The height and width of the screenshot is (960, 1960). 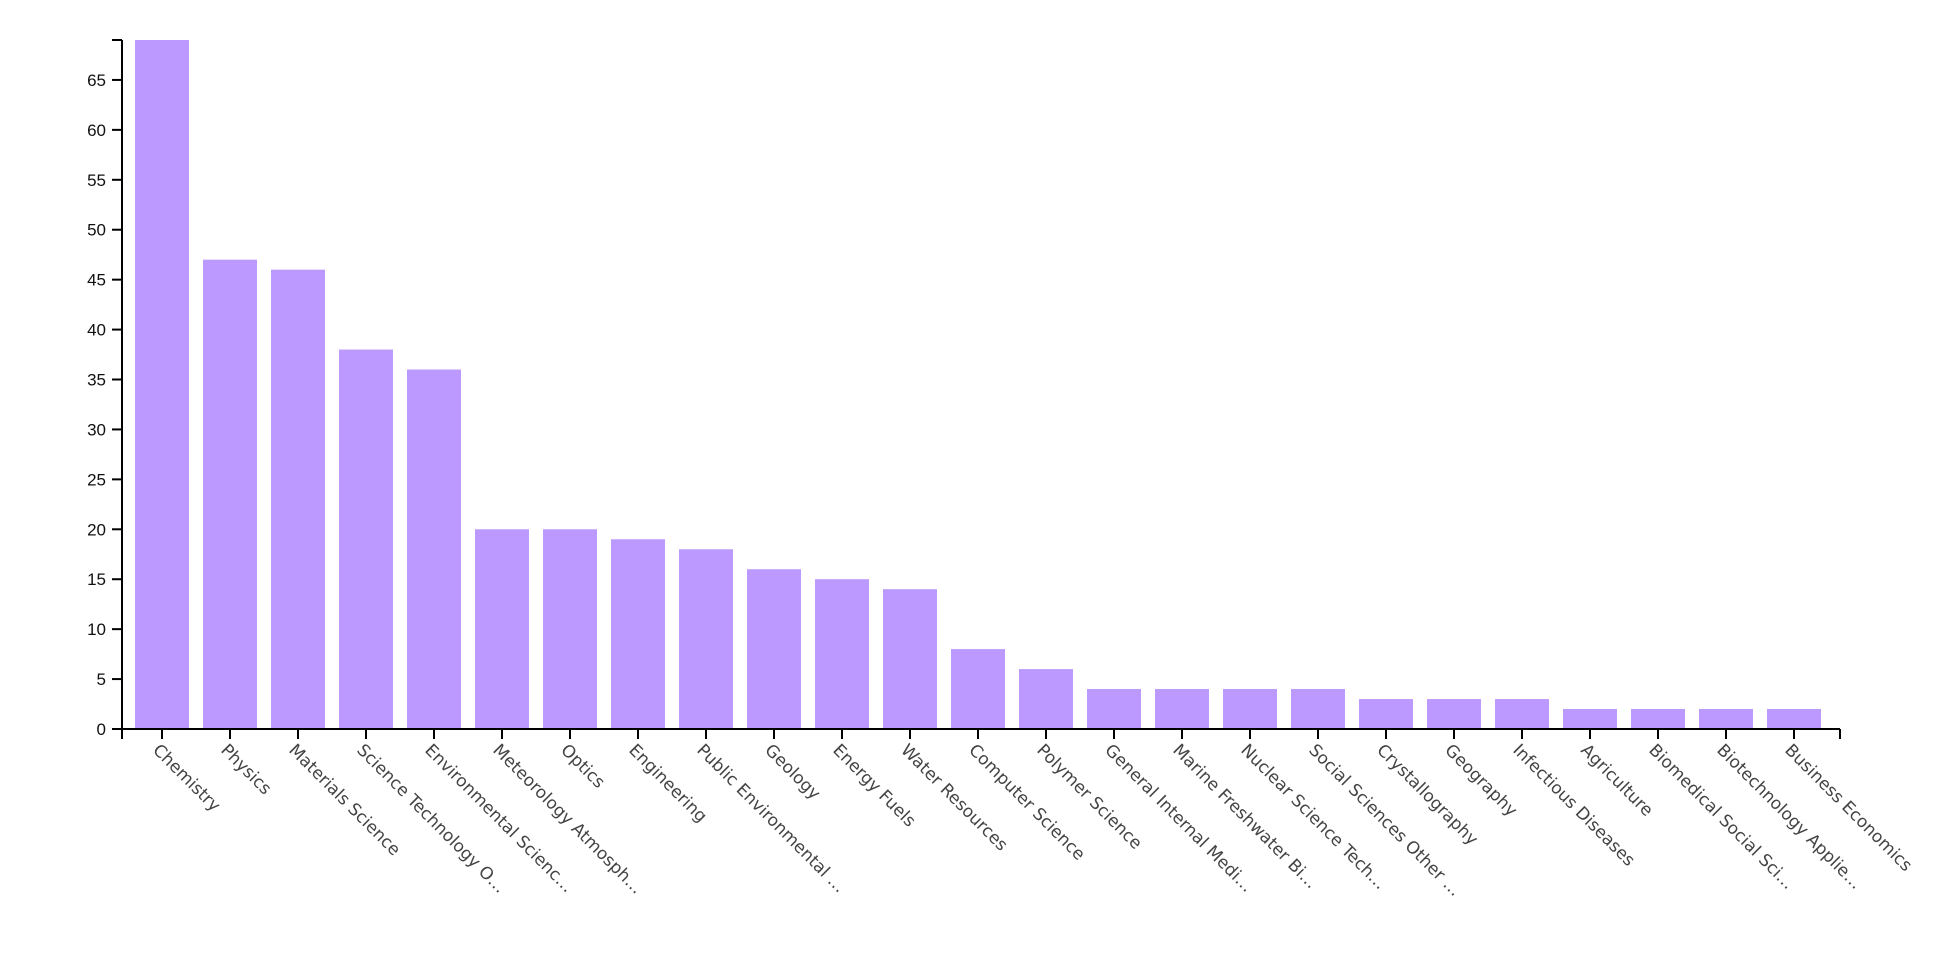 I want to click on y-tick-label: 20, so click(x=96, y=529).